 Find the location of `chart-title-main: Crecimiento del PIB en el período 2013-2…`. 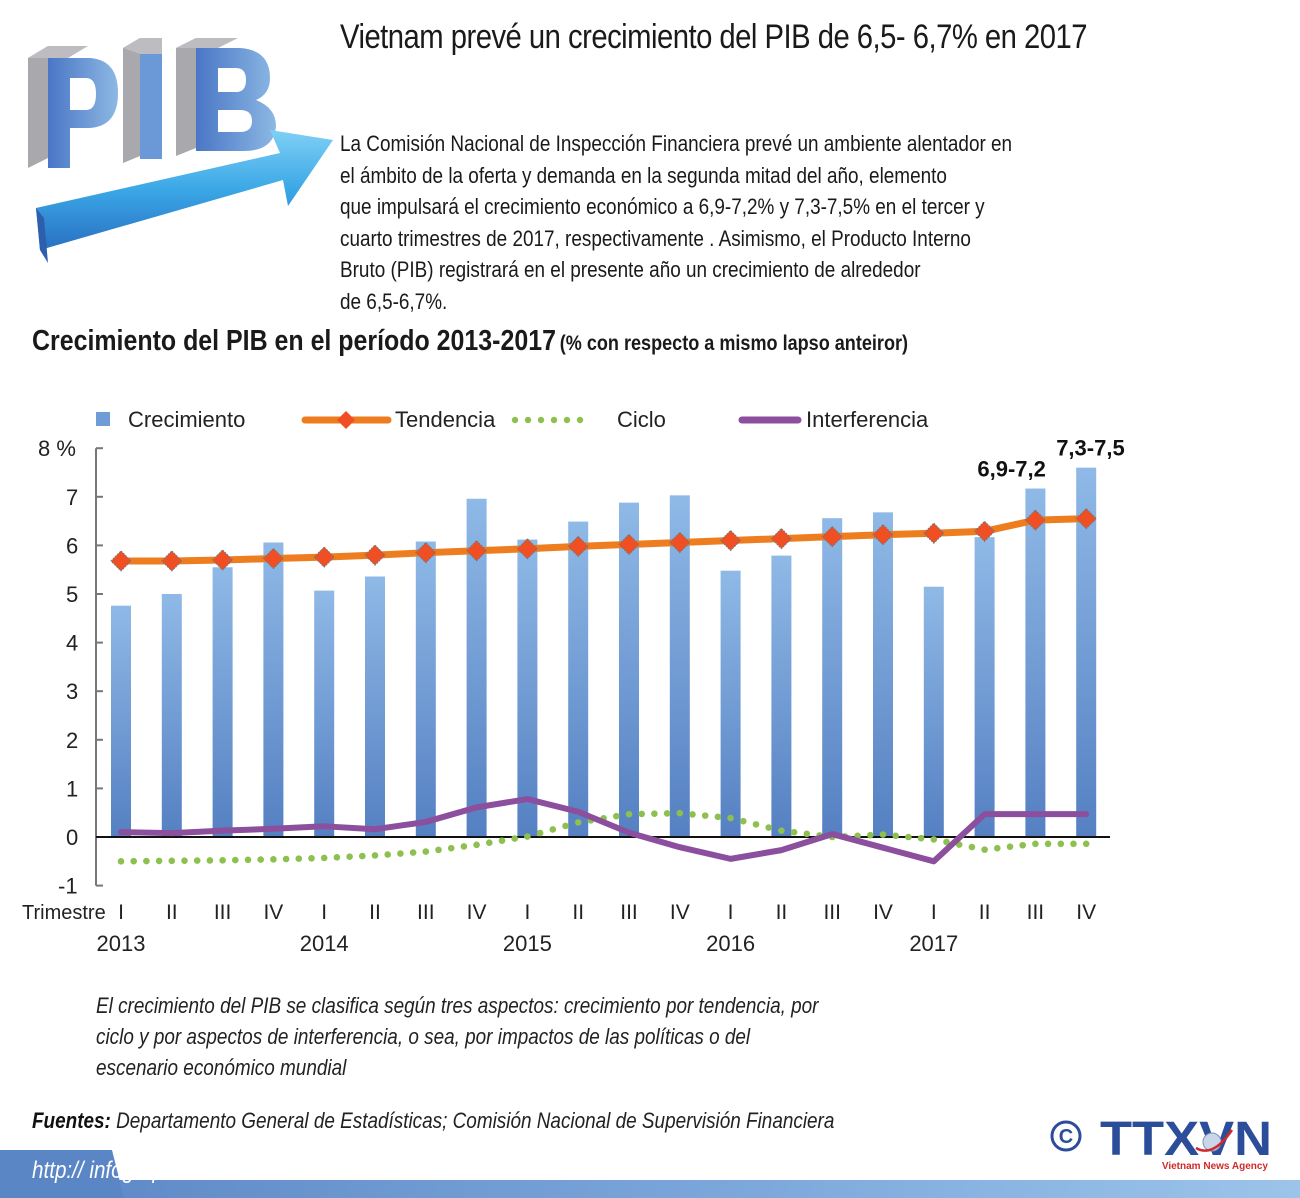

chart-title-main: Crecimiento del PIB en el período 2013-2… is located at coordinates (294, 341).